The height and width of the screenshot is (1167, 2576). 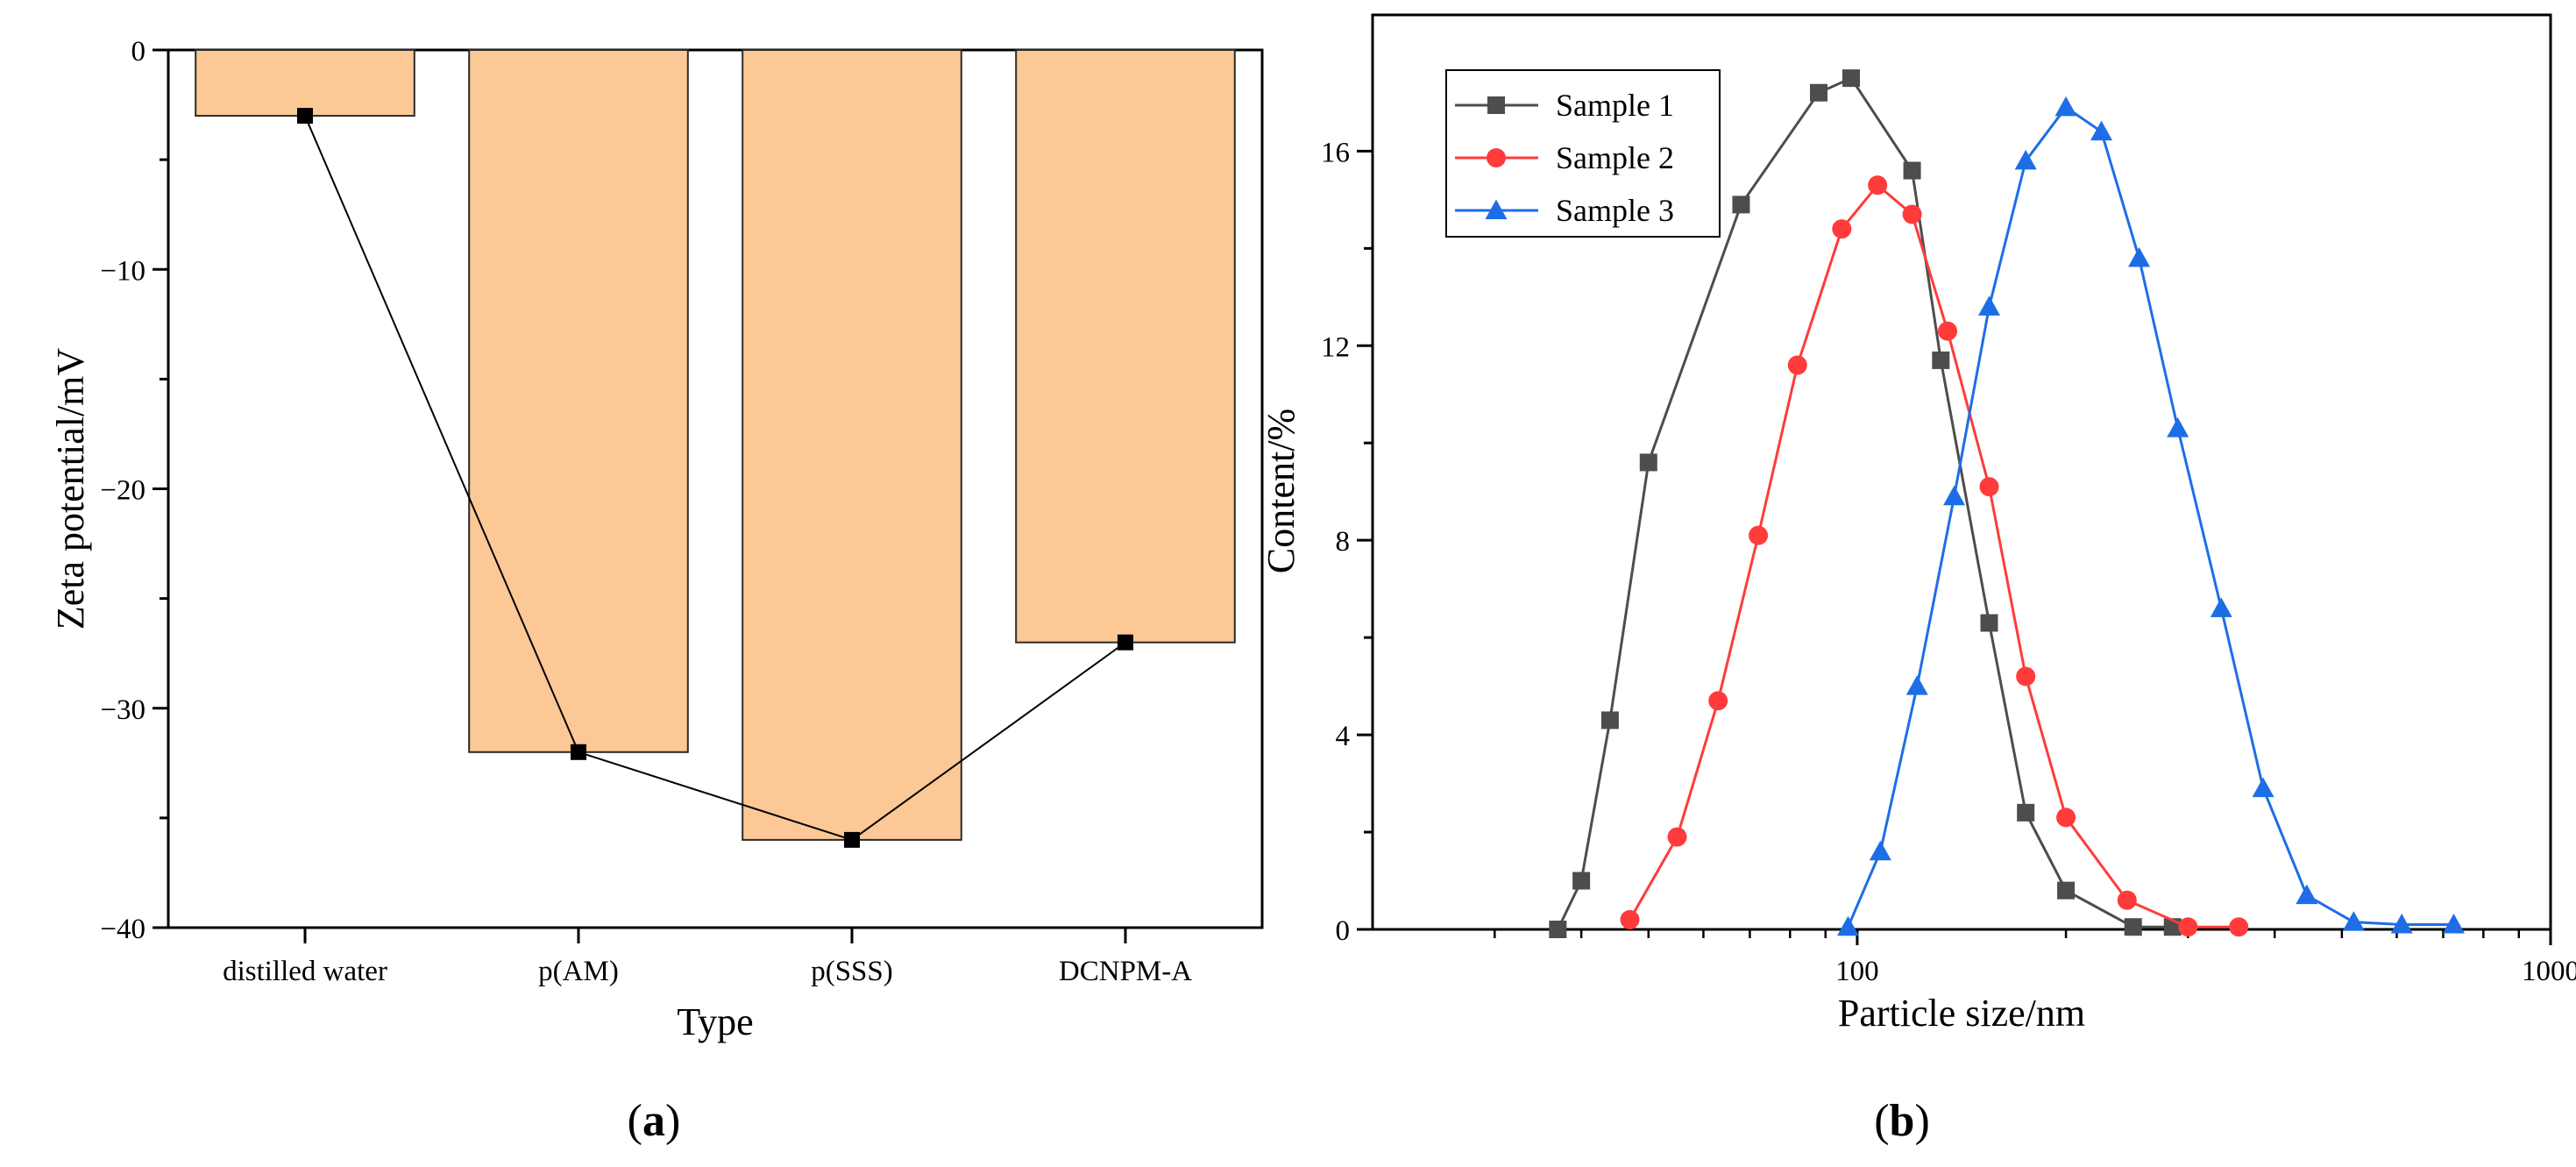 I want to click on y-tick-label: −40, so click(x=122, y=929).